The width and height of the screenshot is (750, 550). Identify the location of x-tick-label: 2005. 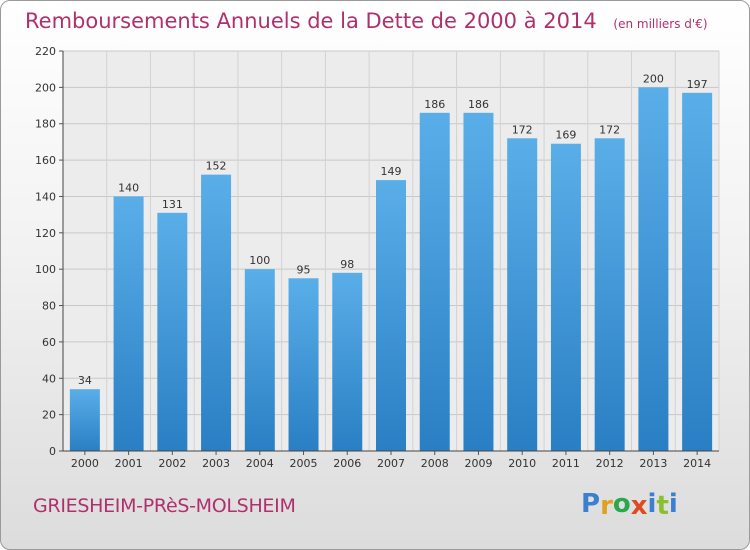
(304, 463).